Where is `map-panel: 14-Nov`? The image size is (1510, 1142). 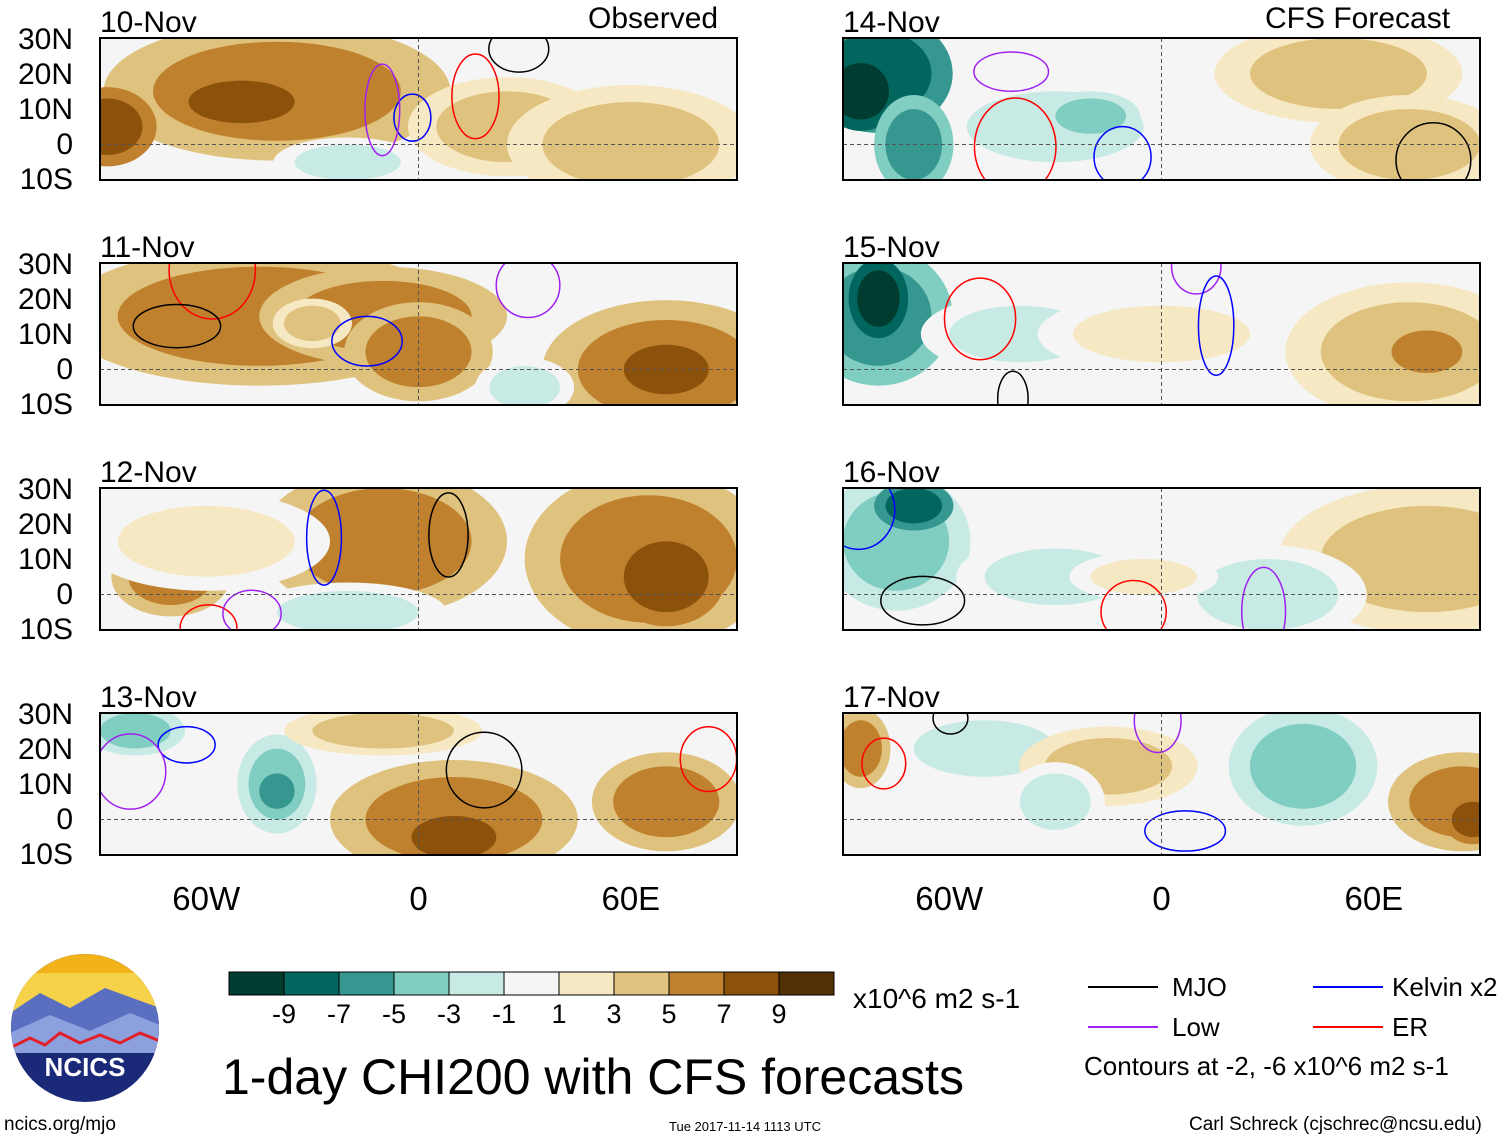
map-panel: 14-Nov is located at coordinates (1161, 93).